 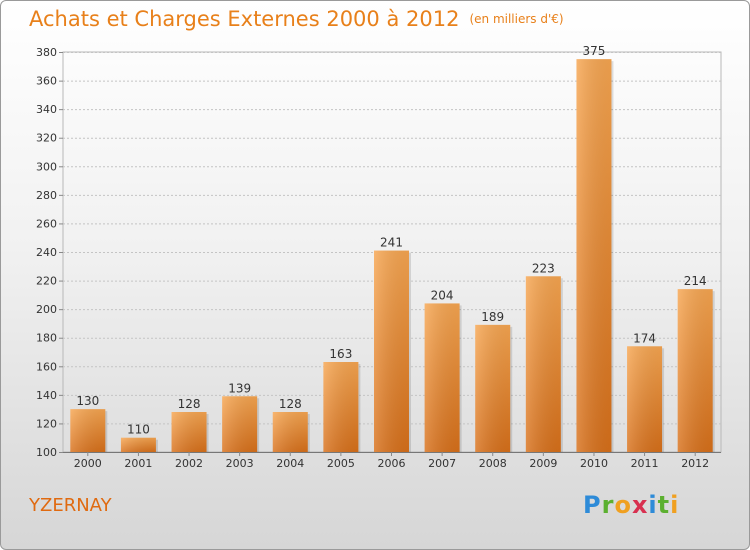 I want to click on y-tick-label: 220, so click(x=46, y=281).